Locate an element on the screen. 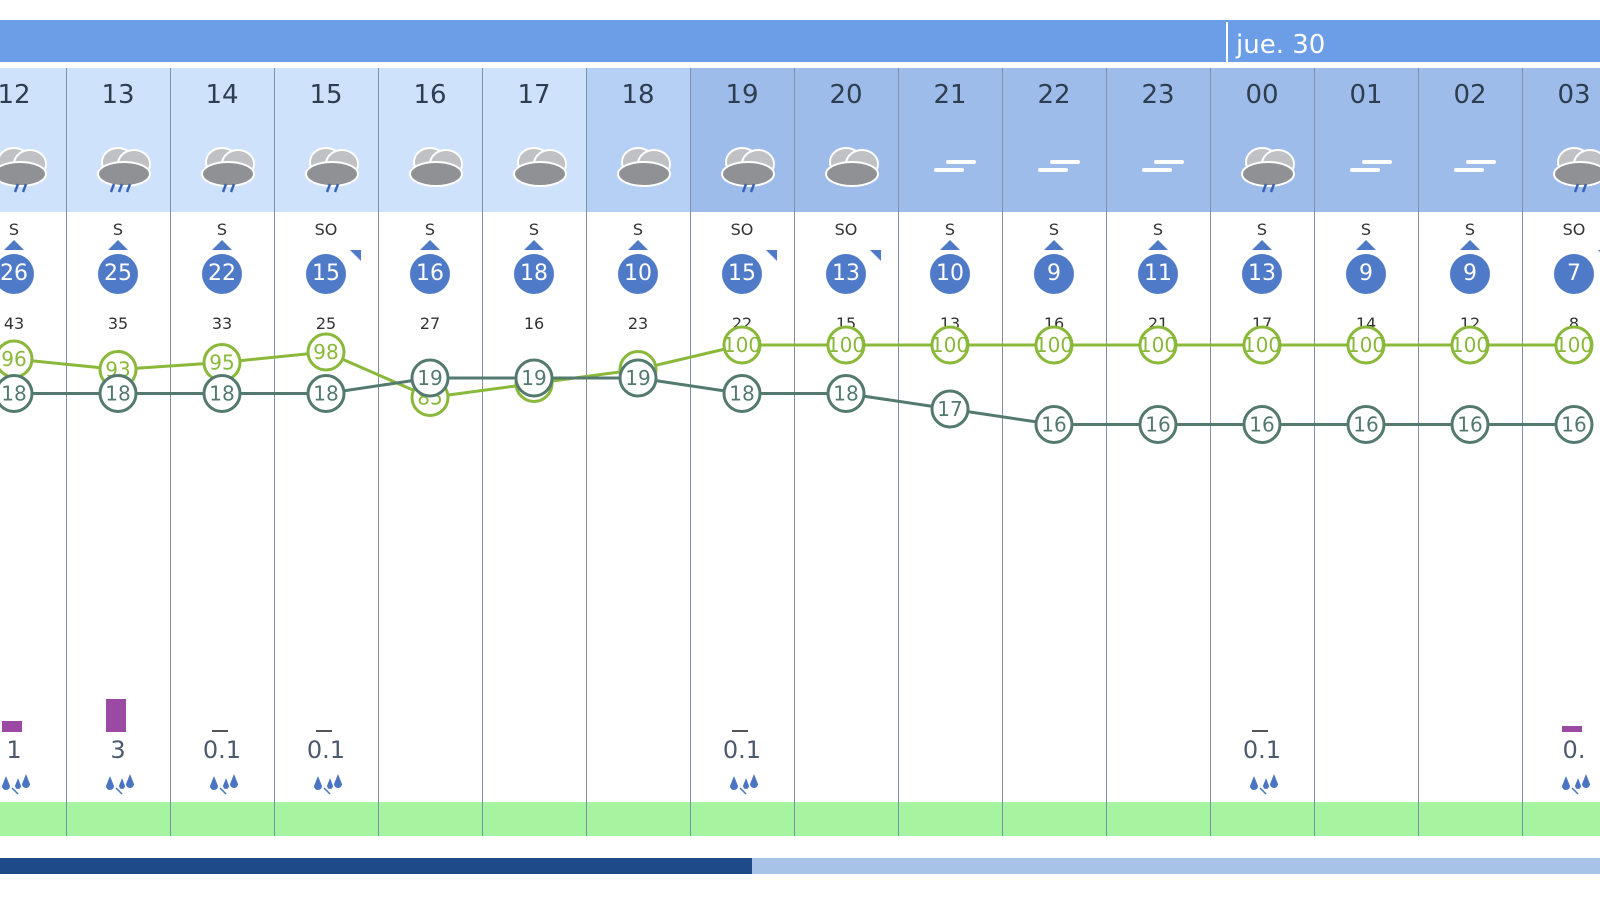 This screenshot has height=900, width=1600. hour-column: 17 S 18 16 is located at coordinates (534, 460).